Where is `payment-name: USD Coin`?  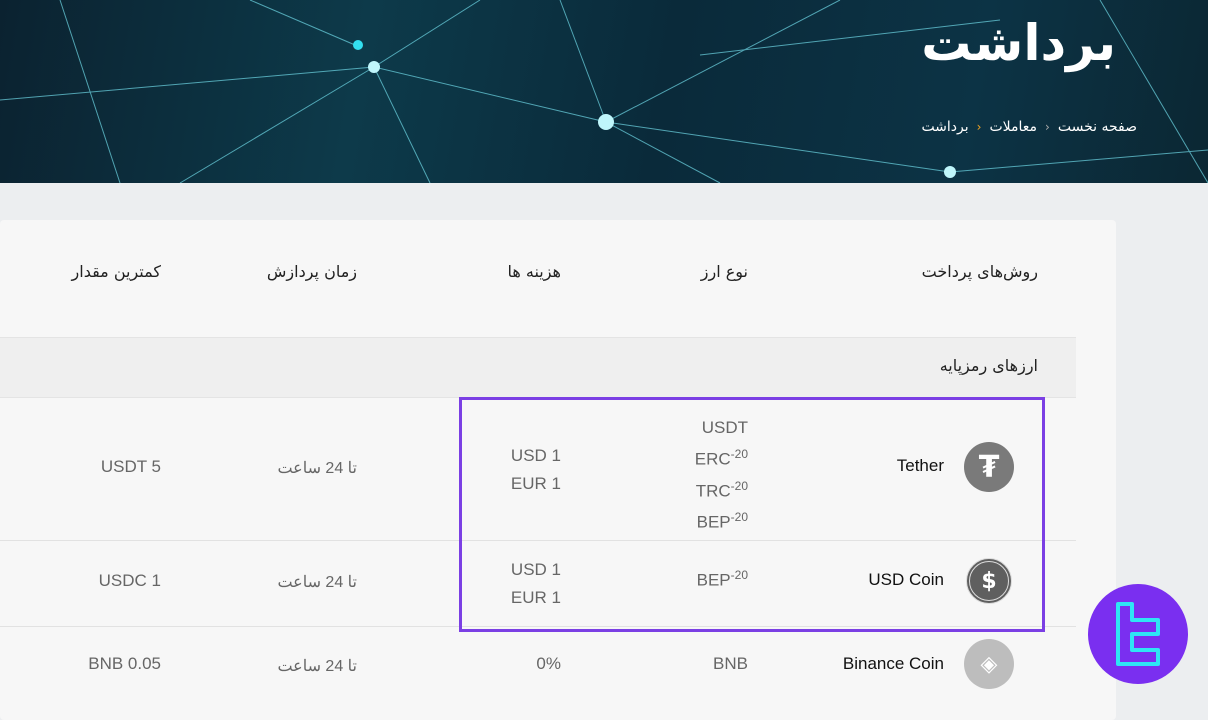
payment-name: USD Coin is located at coordinates (906, 579).